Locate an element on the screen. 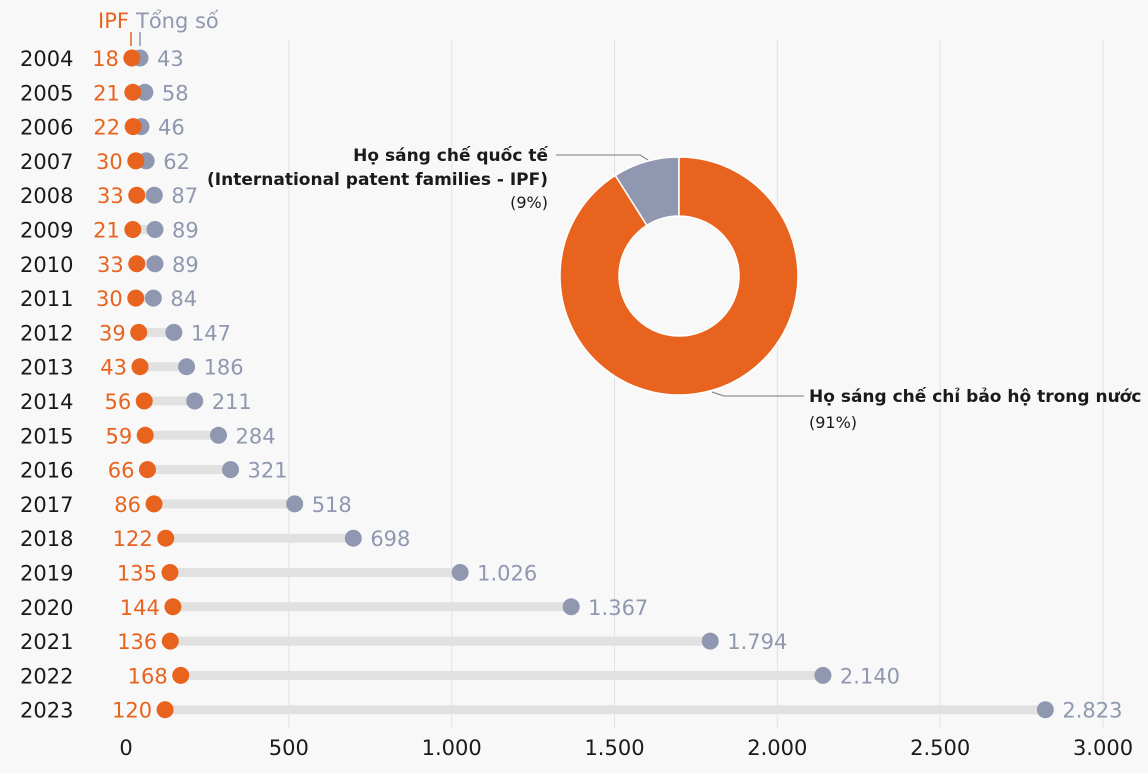 This screenshot has width=1148, height=774. ipf-value-label: 135 is located at coordinates (137, 574).